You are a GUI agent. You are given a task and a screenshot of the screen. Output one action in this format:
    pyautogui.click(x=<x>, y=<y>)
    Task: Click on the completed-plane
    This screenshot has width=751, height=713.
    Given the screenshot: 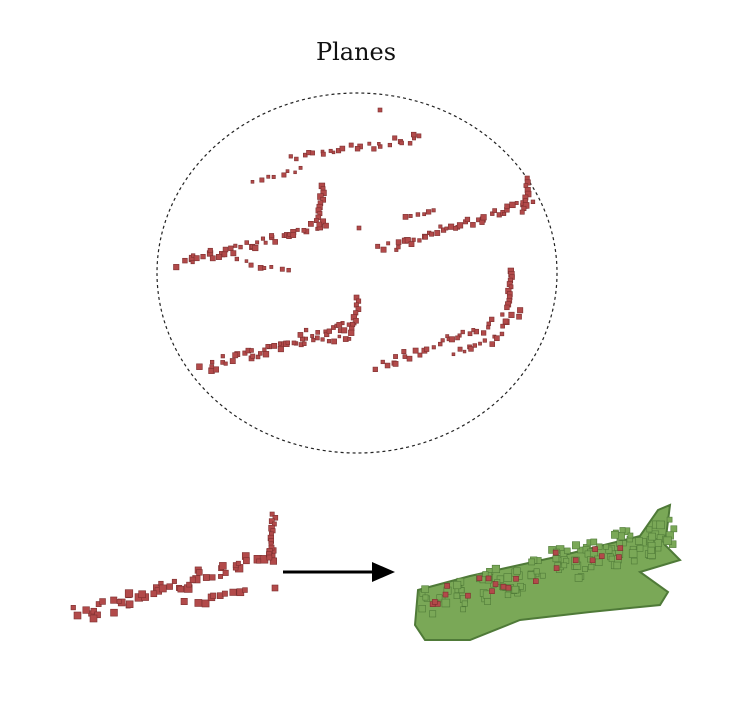 What is the action you would take?
    pyautogui.click(x=547, y=572)
    